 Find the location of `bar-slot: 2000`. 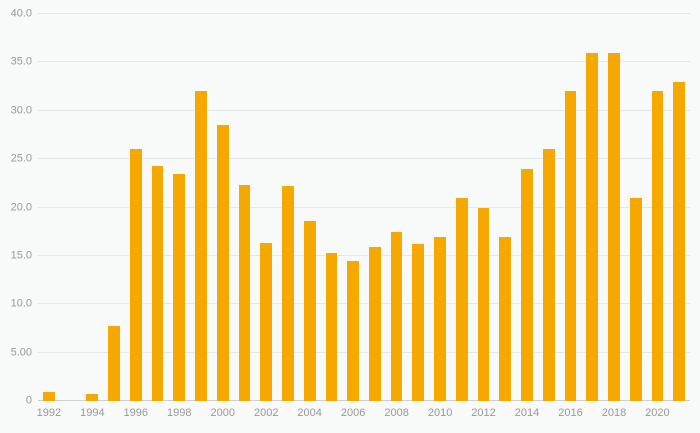

bar-slot: 2000 is located at coordinates (222, 216).